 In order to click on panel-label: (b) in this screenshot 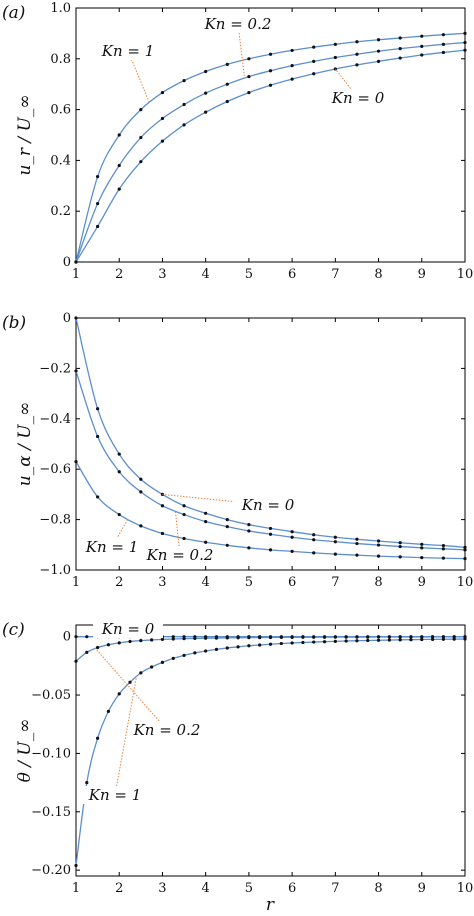, I will do `click(14, 323)`.